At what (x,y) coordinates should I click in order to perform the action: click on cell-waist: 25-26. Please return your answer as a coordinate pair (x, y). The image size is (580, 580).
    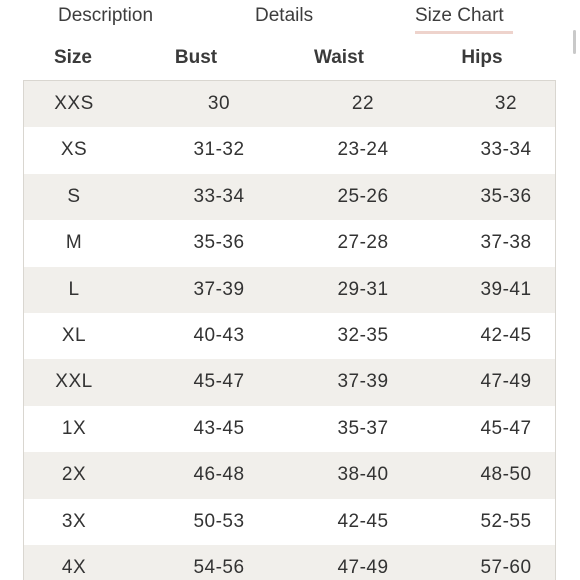
    Looking at the image, I should click on (363, 196).